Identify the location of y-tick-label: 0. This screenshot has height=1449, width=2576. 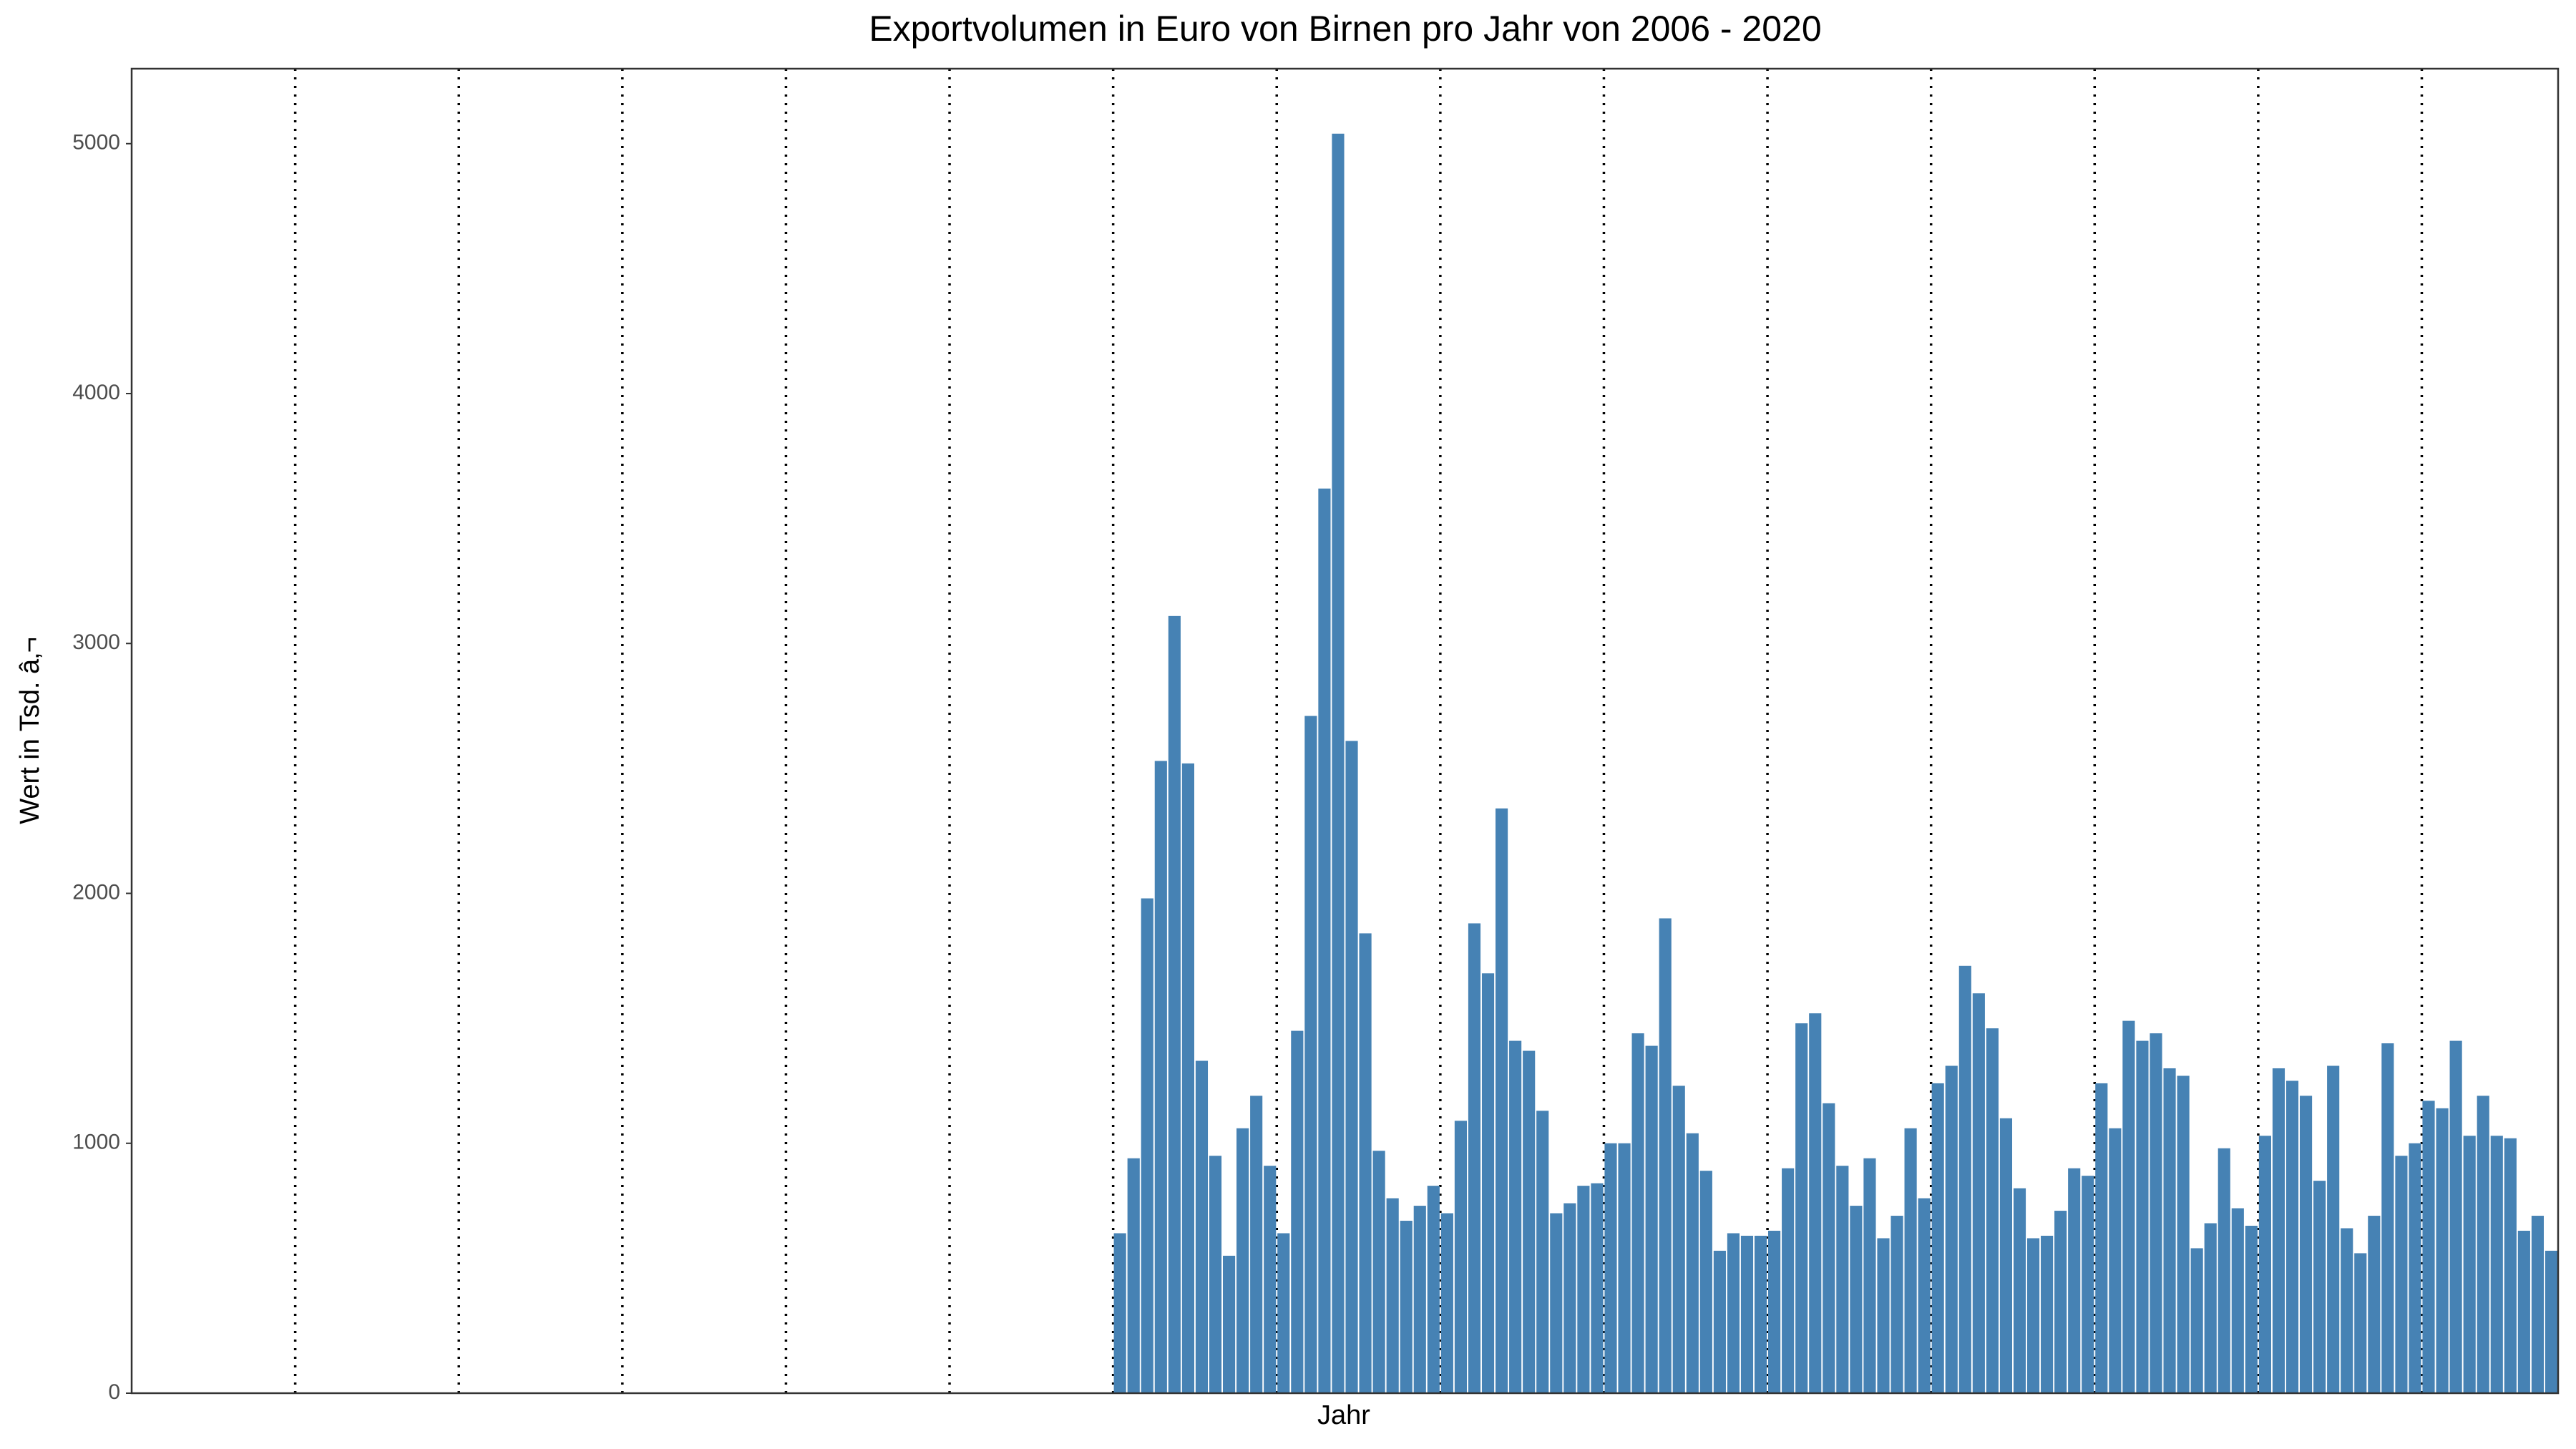
(114, 1392).